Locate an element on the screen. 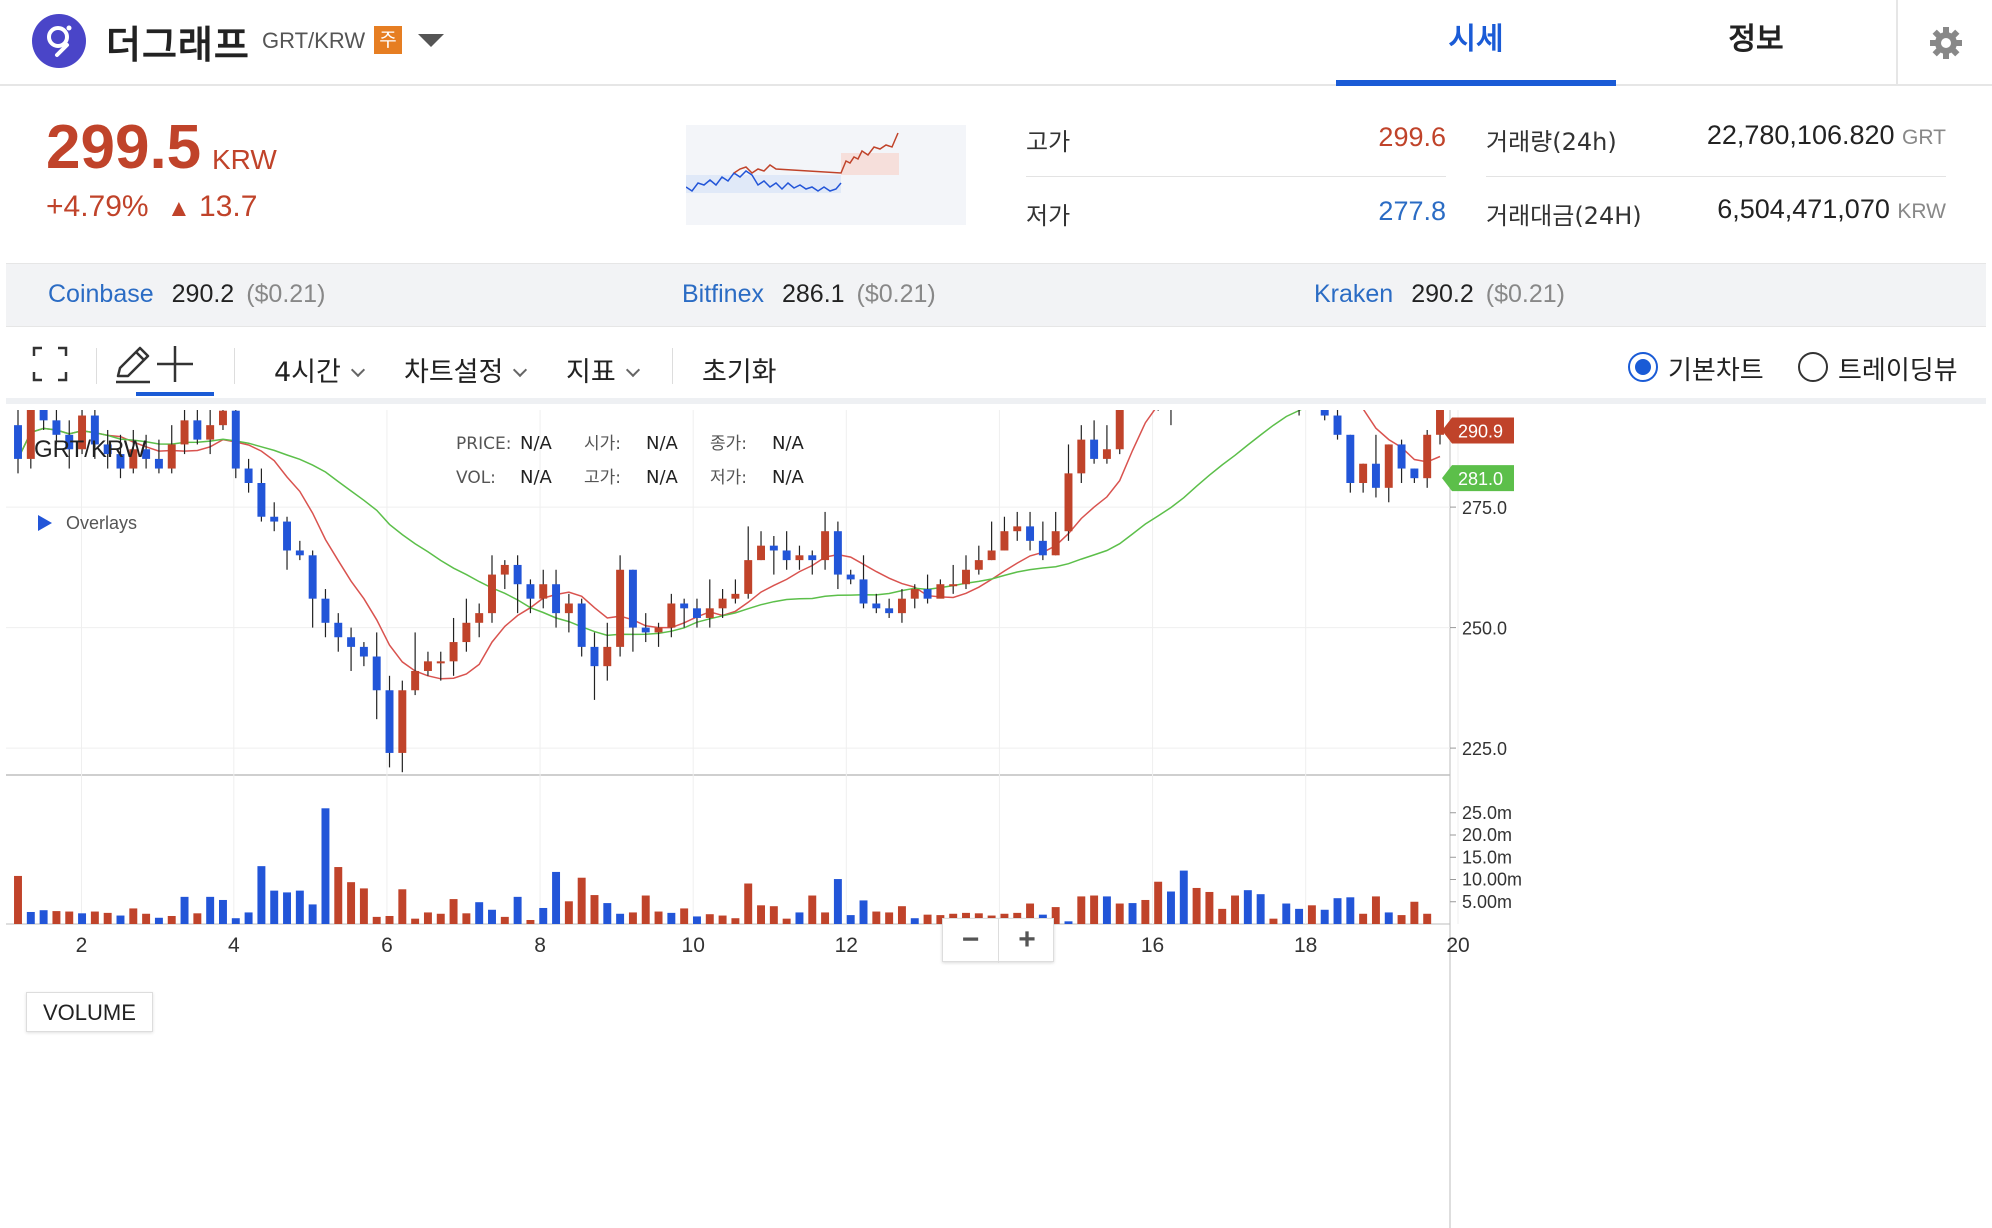 The image size is (1992, 1228). tab-info: 정보 is located at coordinates (1756, 39).